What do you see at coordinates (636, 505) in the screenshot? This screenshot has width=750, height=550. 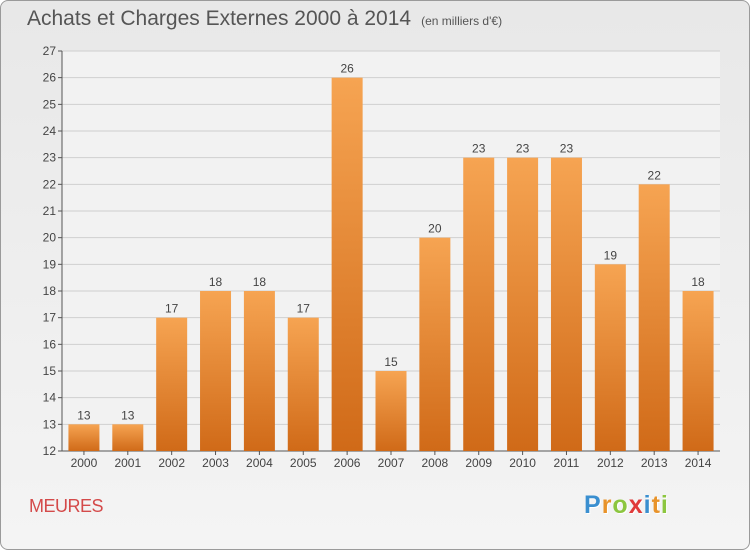 I see `logo-letter: x` at bounding box center [636, 505].